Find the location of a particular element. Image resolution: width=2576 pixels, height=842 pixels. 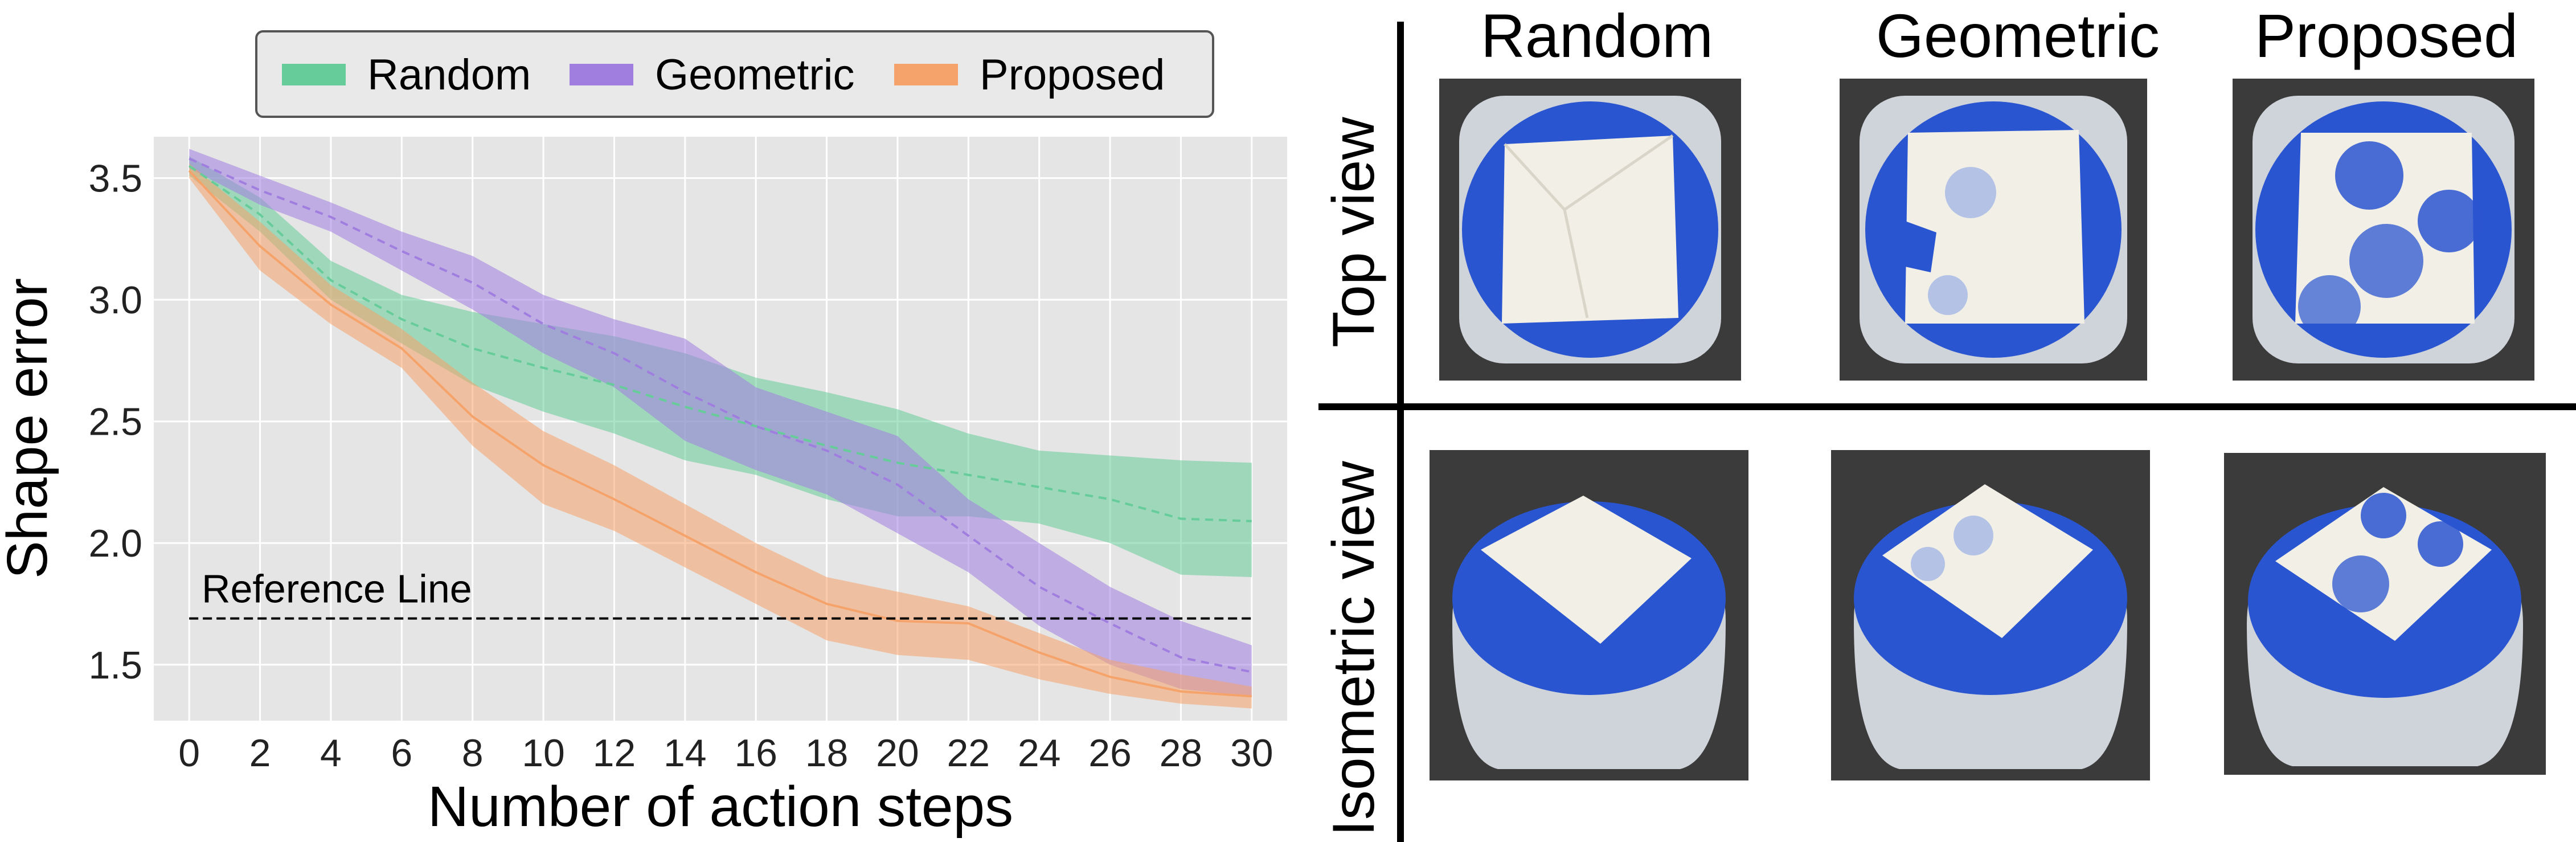

x-tick-label: 4 is located at coordinates (331, 753).